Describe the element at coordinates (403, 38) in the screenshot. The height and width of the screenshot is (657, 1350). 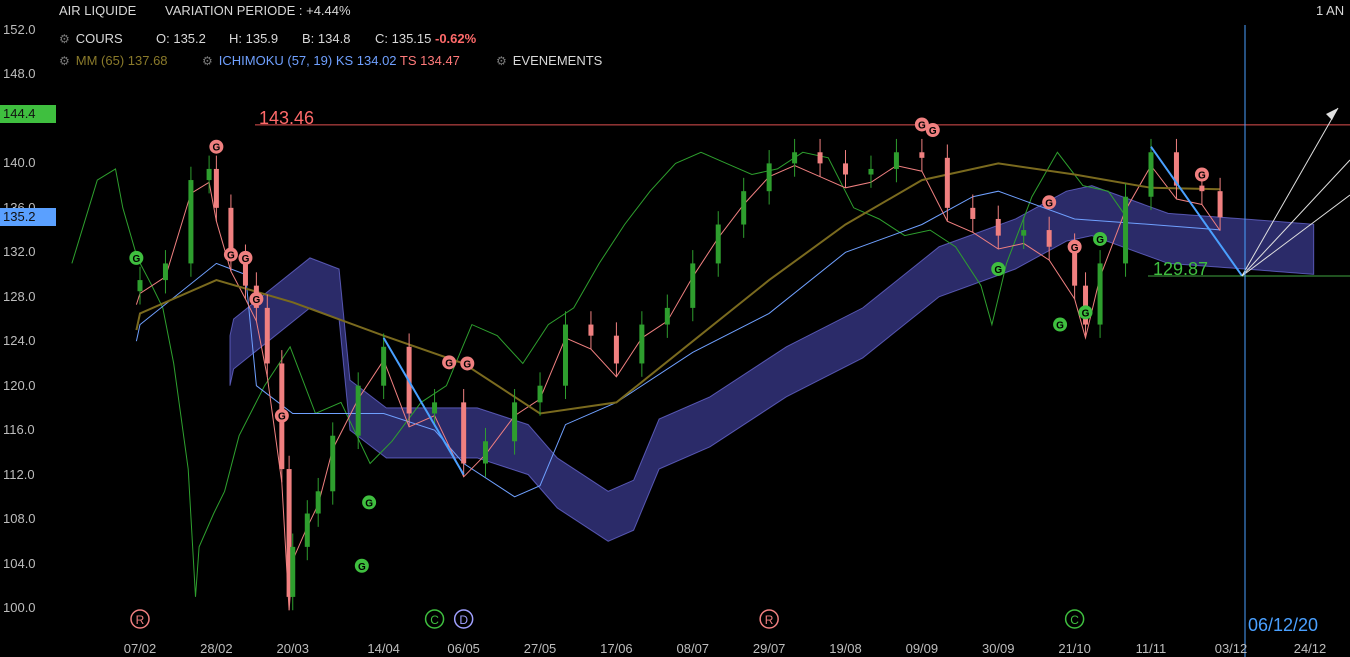
I see `close-value: C: 135.15` at that location.